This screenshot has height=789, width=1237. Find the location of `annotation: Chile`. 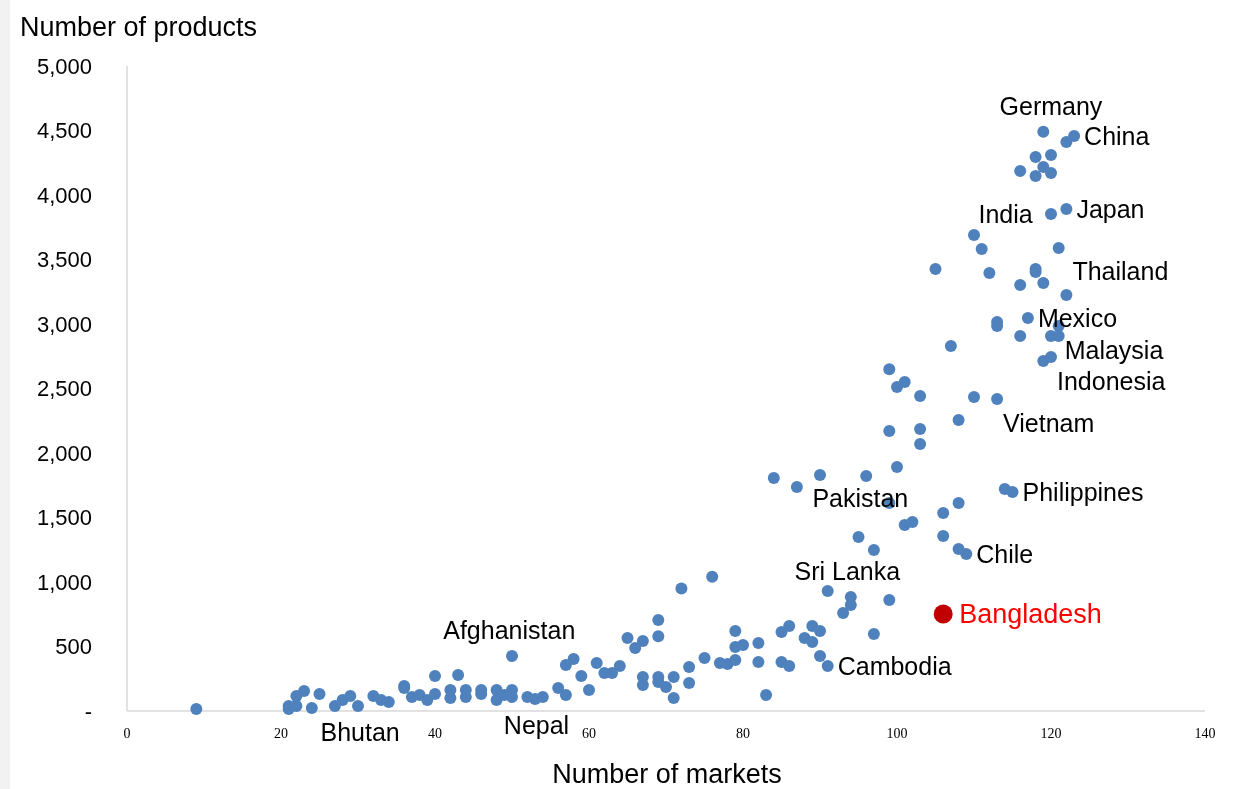

annotation: Chile is located at coordinates (1005, 553).